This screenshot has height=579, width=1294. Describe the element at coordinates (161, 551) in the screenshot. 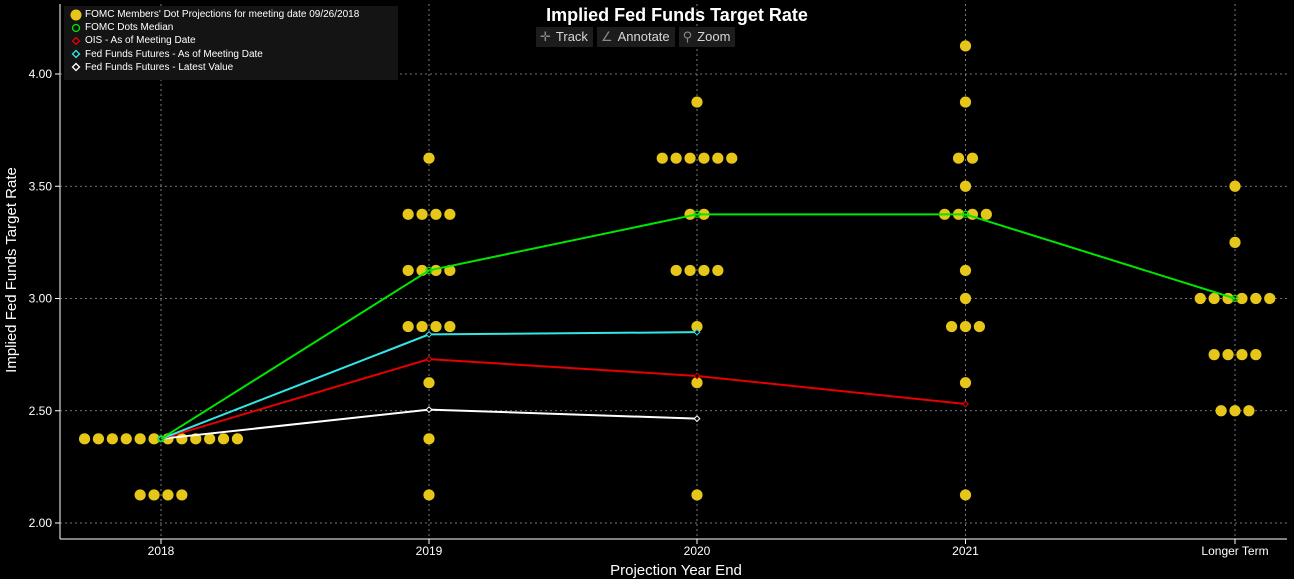

I see `x-tick-label: 2018` at that location.